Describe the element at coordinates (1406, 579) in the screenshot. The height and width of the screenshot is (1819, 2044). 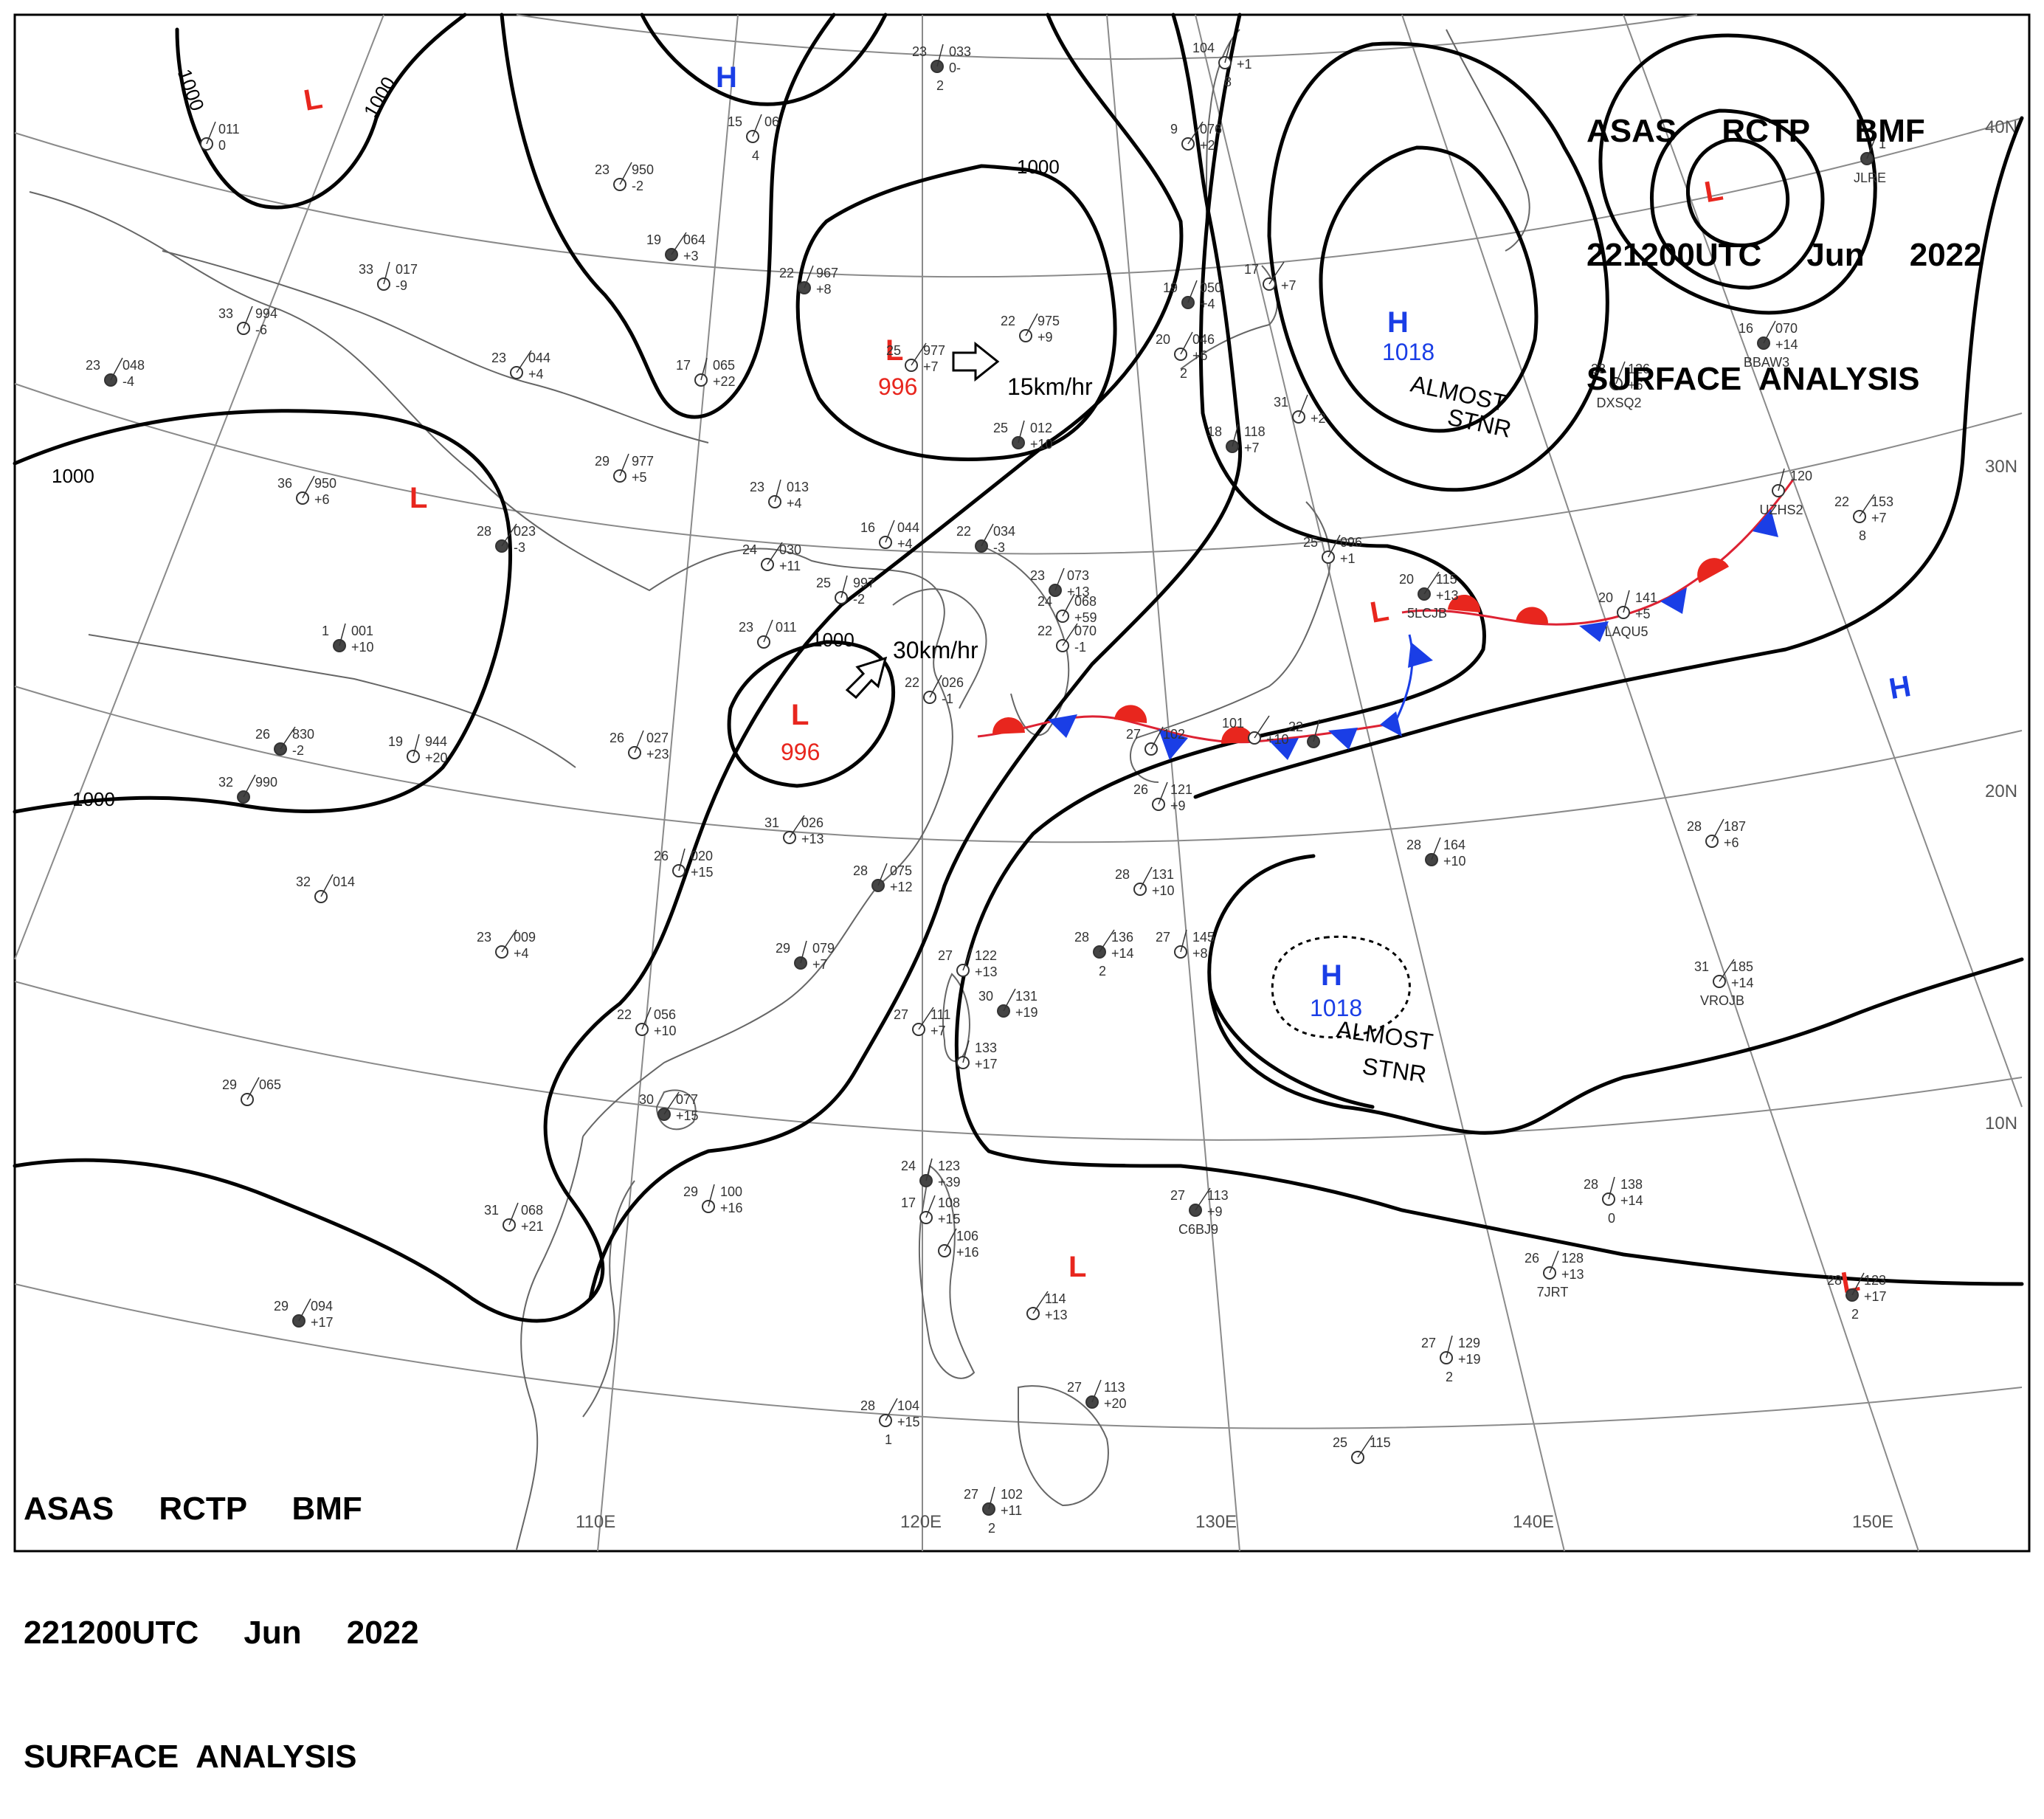
I see `station-temperature: 20` at that location.